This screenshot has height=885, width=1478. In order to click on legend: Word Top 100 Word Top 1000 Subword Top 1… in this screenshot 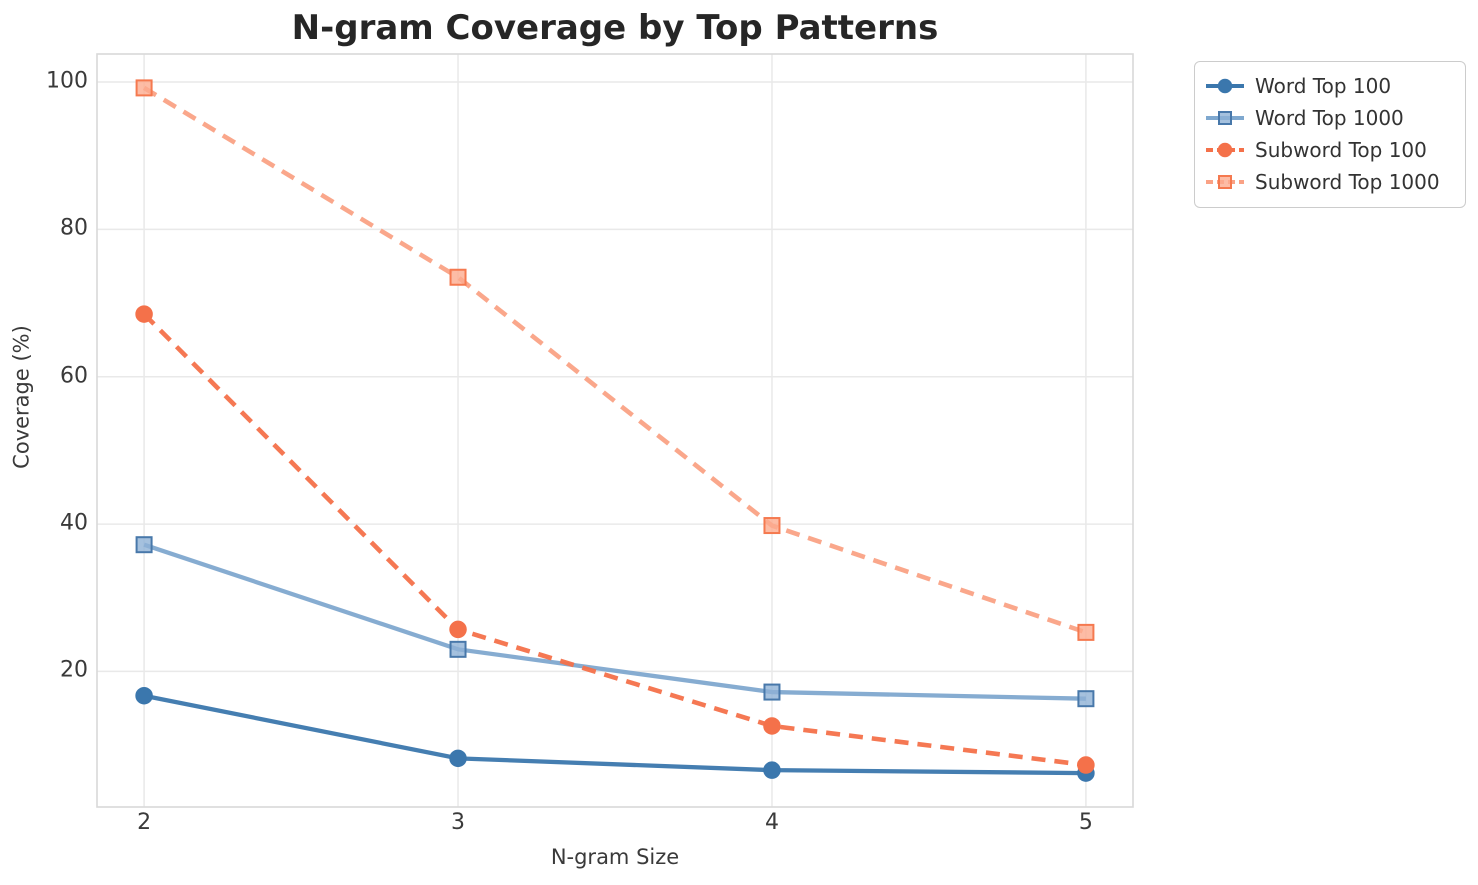, I will do `click(1330, 134)`.